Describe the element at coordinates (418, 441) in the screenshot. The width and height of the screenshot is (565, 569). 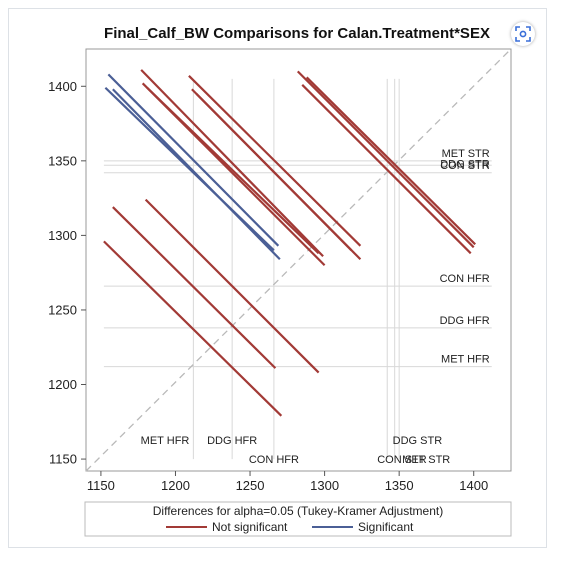
I see `group-label-bottom: DDG STR` at that location.